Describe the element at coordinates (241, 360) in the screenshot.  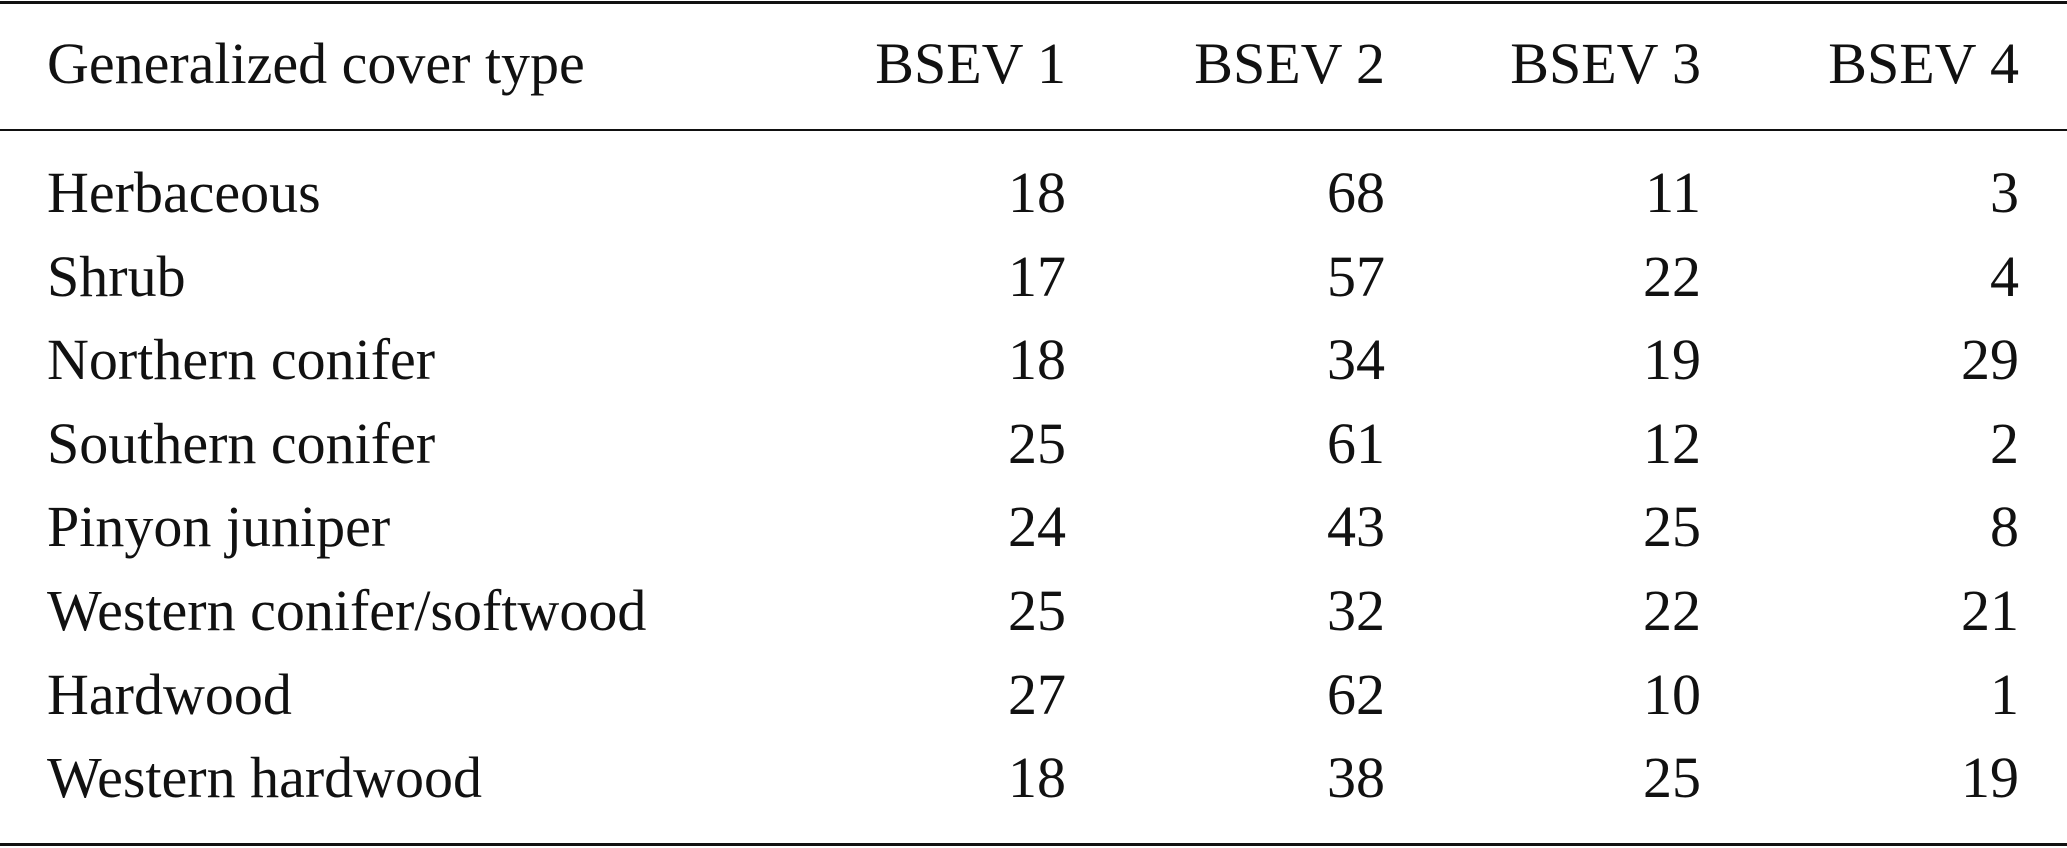
I see `row-label: Northern conifer` at that location.